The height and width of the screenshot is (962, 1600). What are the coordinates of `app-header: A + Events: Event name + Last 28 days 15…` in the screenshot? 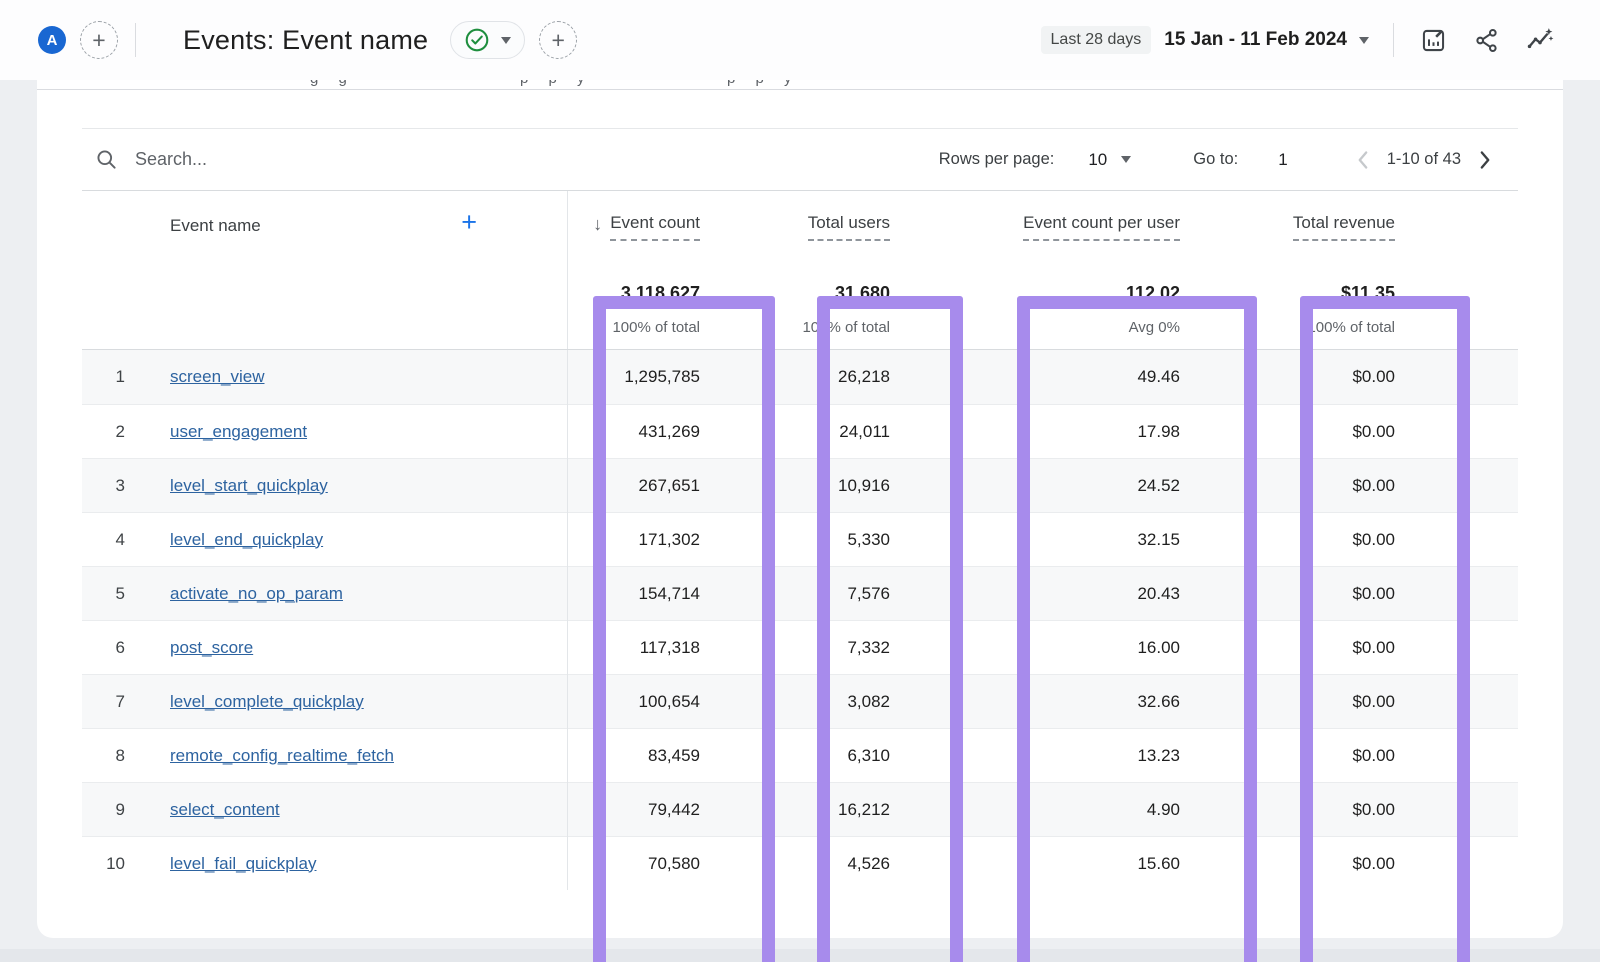 It's located at (800, 40).